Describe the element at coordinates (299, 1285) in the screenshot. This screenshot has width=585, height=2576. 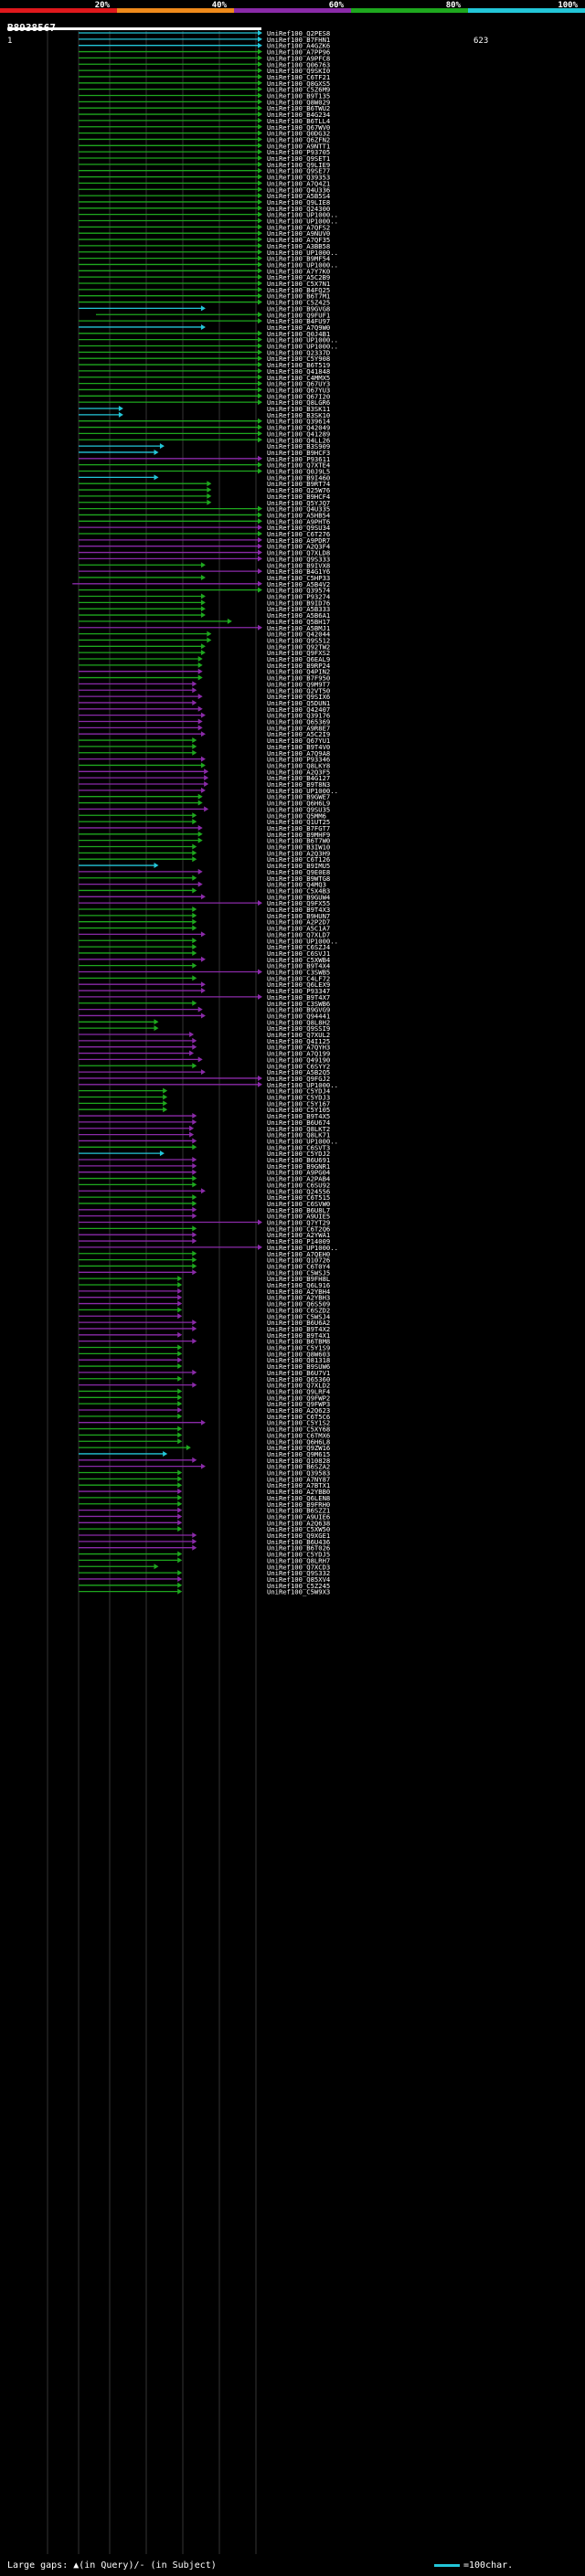
I see `hit-label: UniRef100_Q6L916` at that location.